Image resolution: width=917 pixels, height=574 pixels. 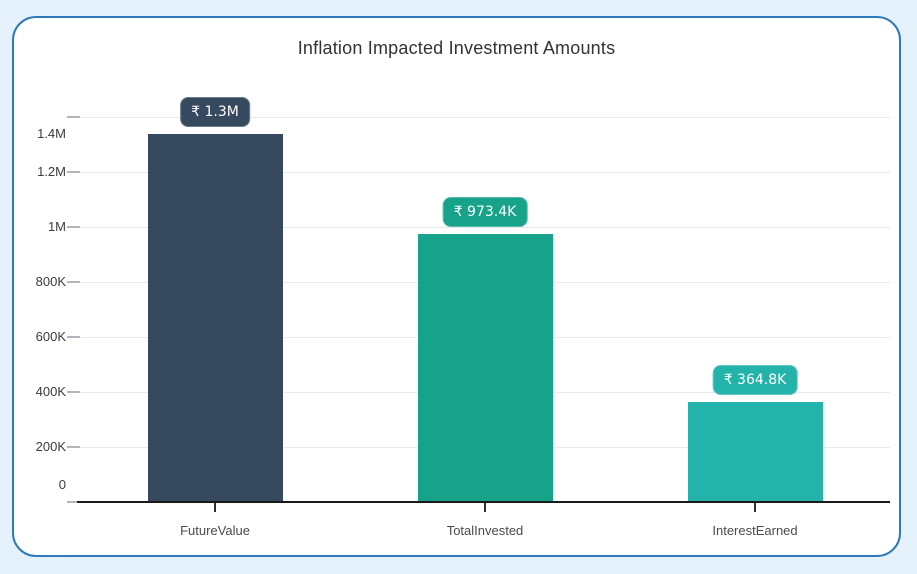 What do you see at coordinates (755, 451) in the screenshot?
I see `bar-interestearned` at bounding box center [755, 451].